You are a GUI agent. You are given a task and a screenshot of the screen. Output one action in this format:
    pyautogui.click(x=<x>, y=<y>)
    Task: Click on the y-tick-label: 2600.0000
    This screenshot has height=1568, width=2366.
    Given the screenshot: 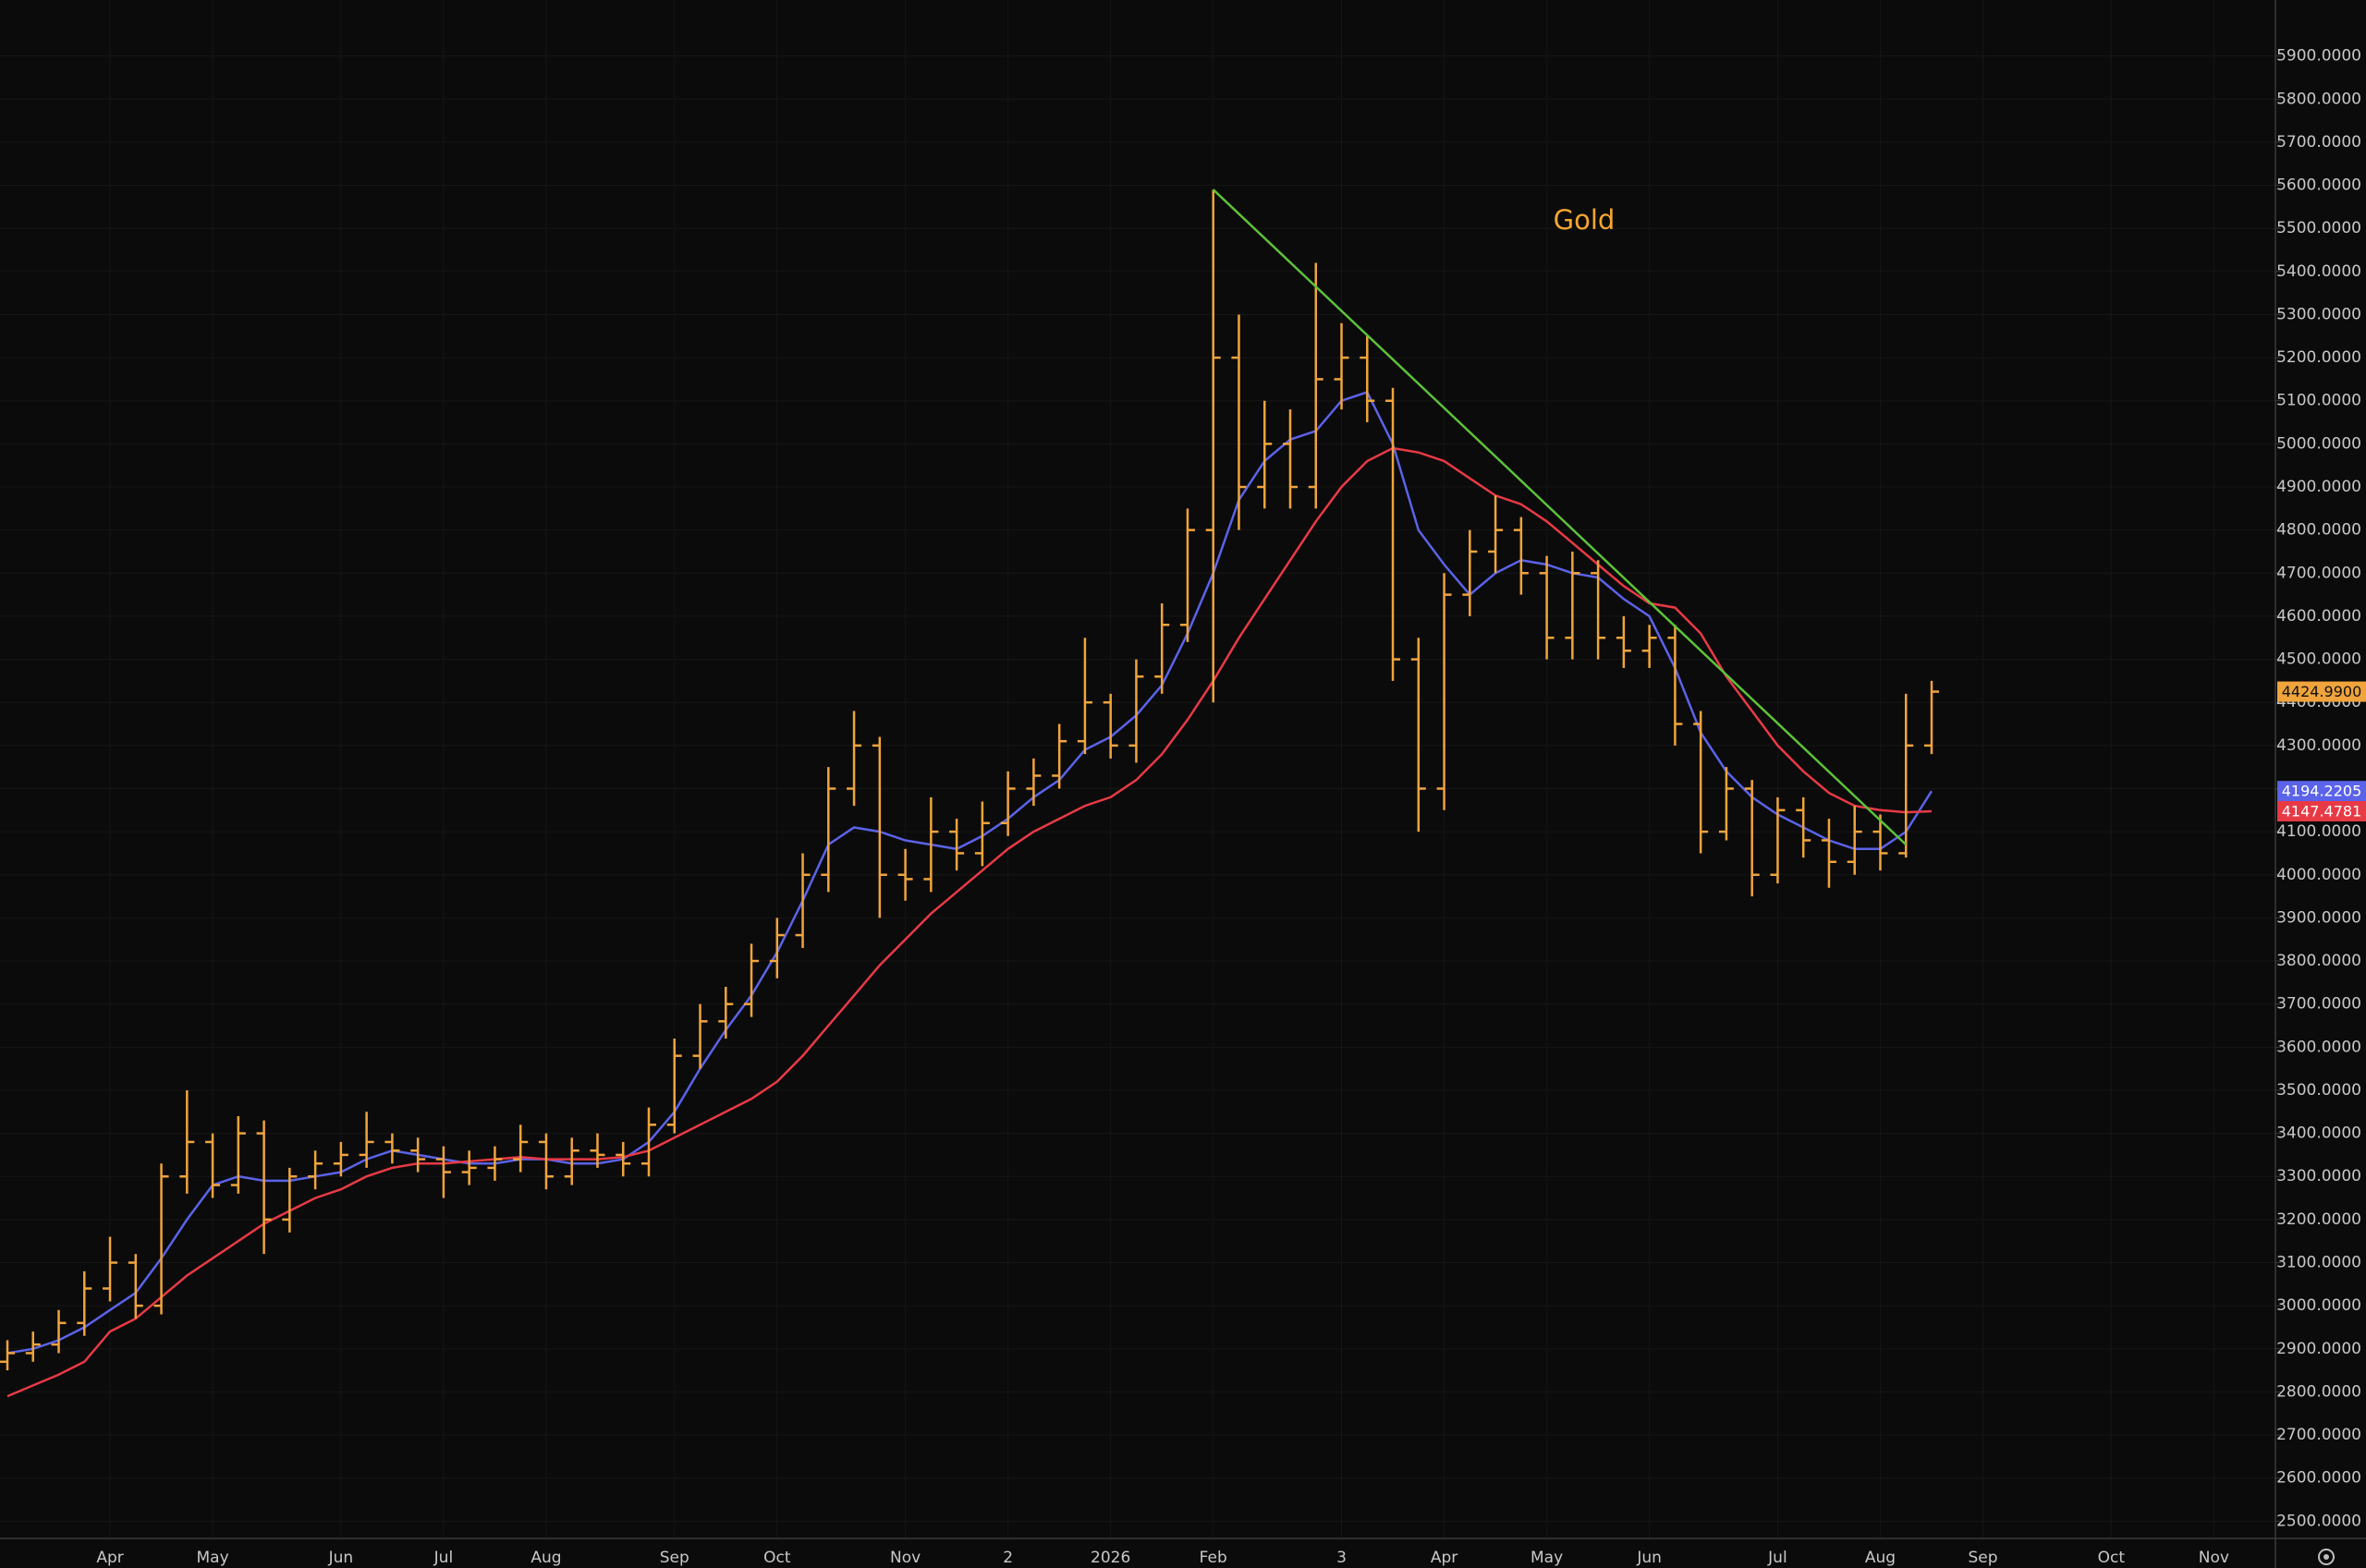 What is the action you would take?
    pyautogui.click(x=2318, y=1478)
    